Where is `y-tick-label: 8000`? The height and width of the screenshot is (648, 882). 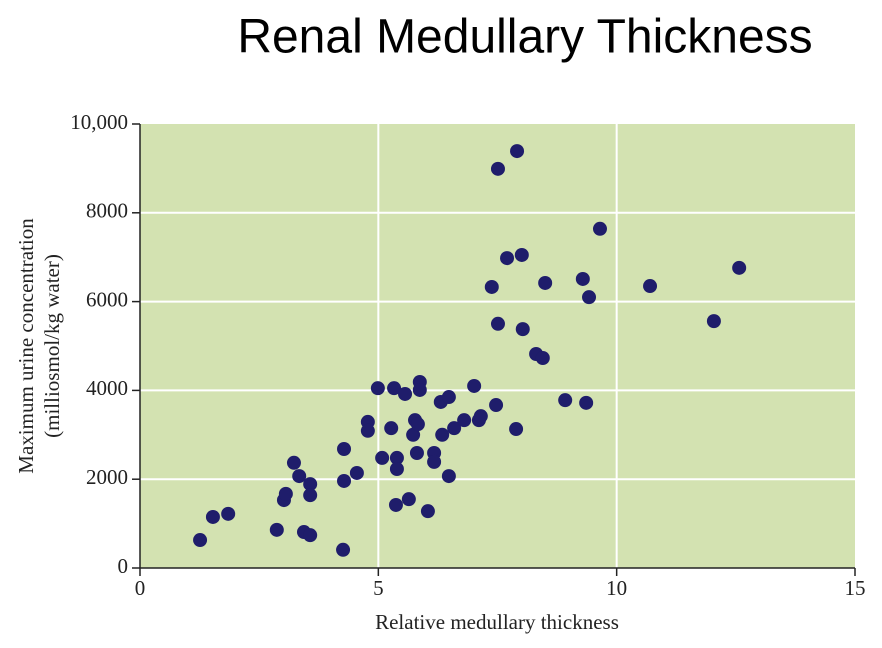
y-tick-label: 8000 is located at coordinates (107, 211).